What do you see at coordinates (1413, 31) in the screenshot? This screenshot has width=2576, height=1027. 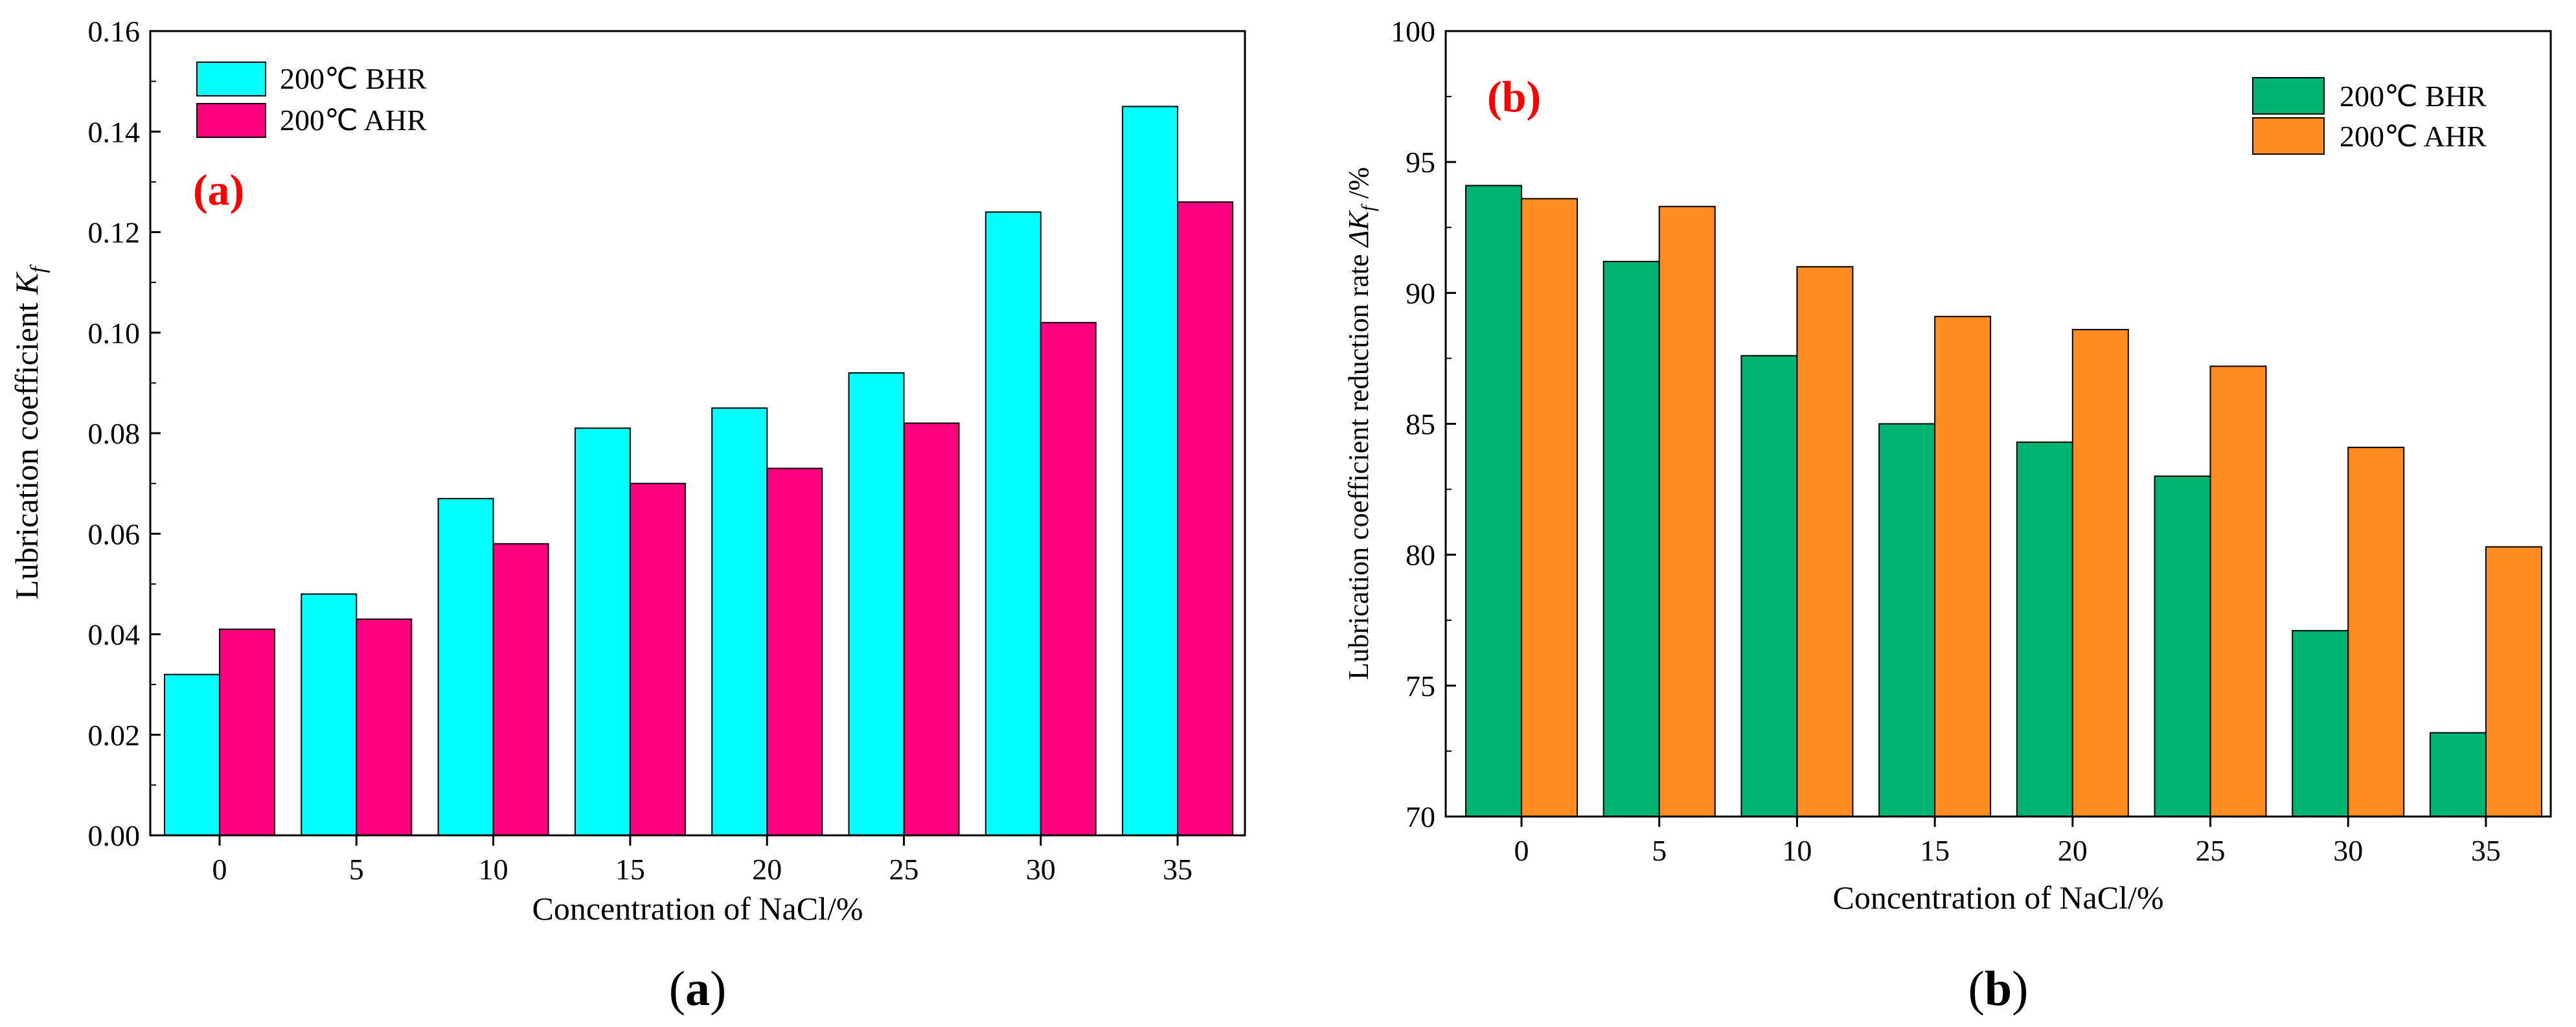 I see `chart-b-y-tick-label-100: 100` at bounding box center [1413, 31].